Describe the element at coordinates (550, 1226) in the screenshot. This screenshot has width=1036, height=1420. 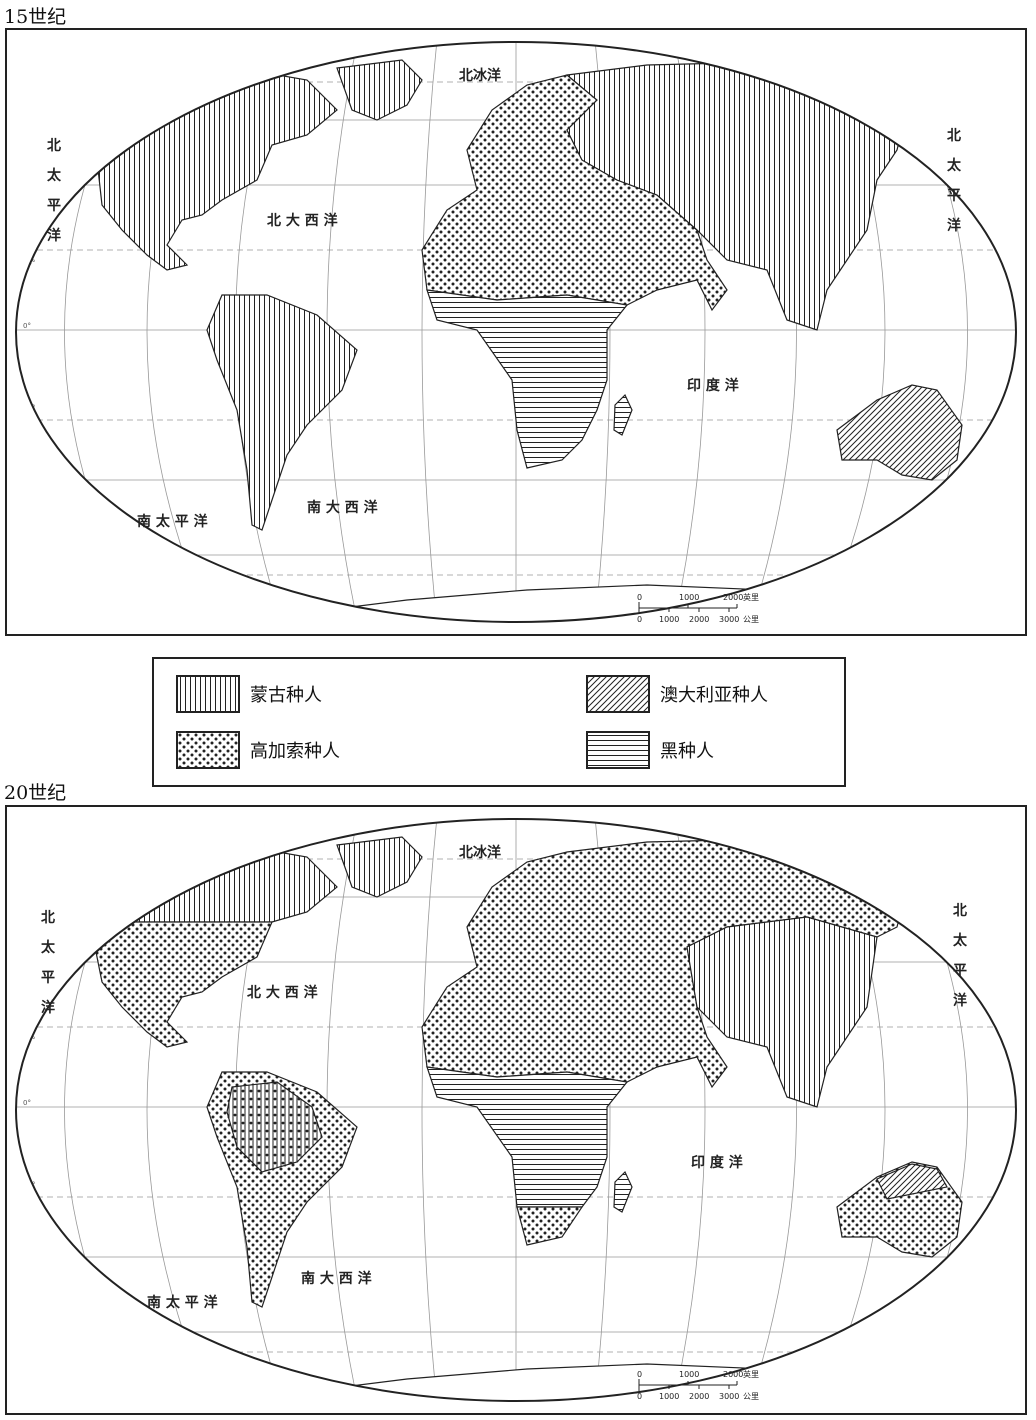
I see `south-africa-region` at that location.